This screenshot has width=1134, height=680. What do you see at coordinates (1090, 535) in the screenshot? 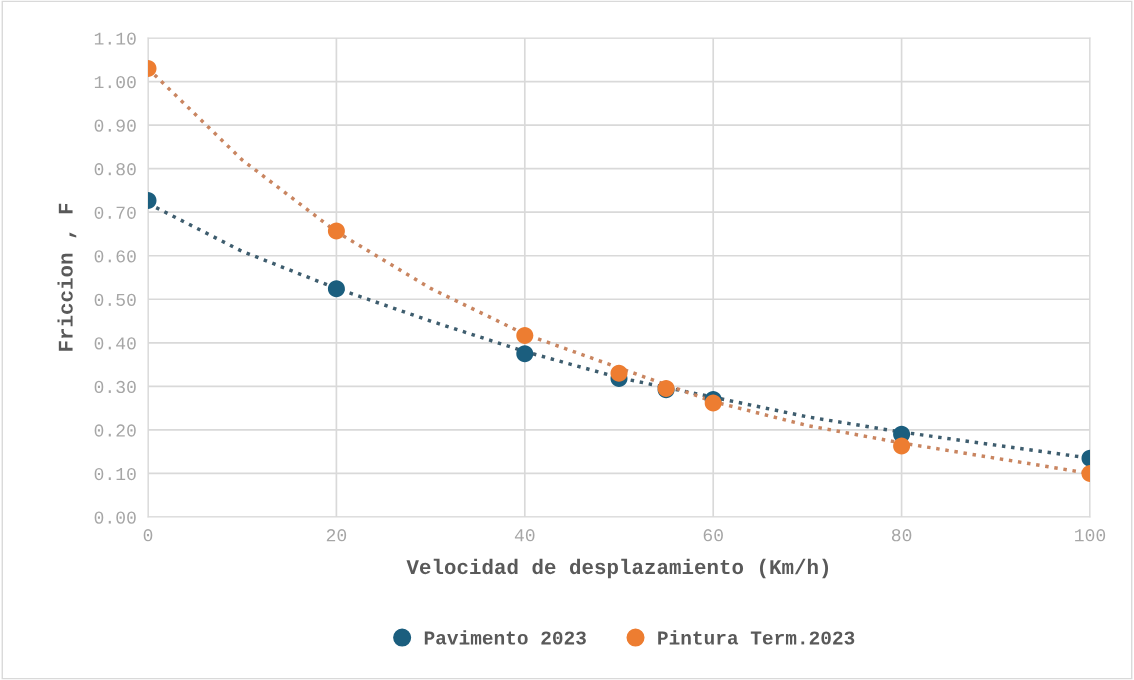
I see `x-tick-label: 100` at bounding box center [1090, 535].